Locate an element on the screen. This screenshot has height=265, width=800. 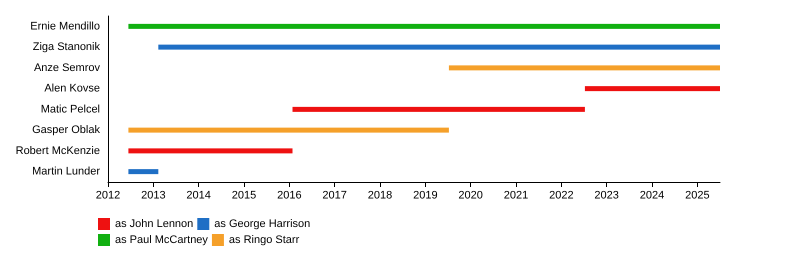
x-tick-label: 2015 is located at coordinates (244, 196).